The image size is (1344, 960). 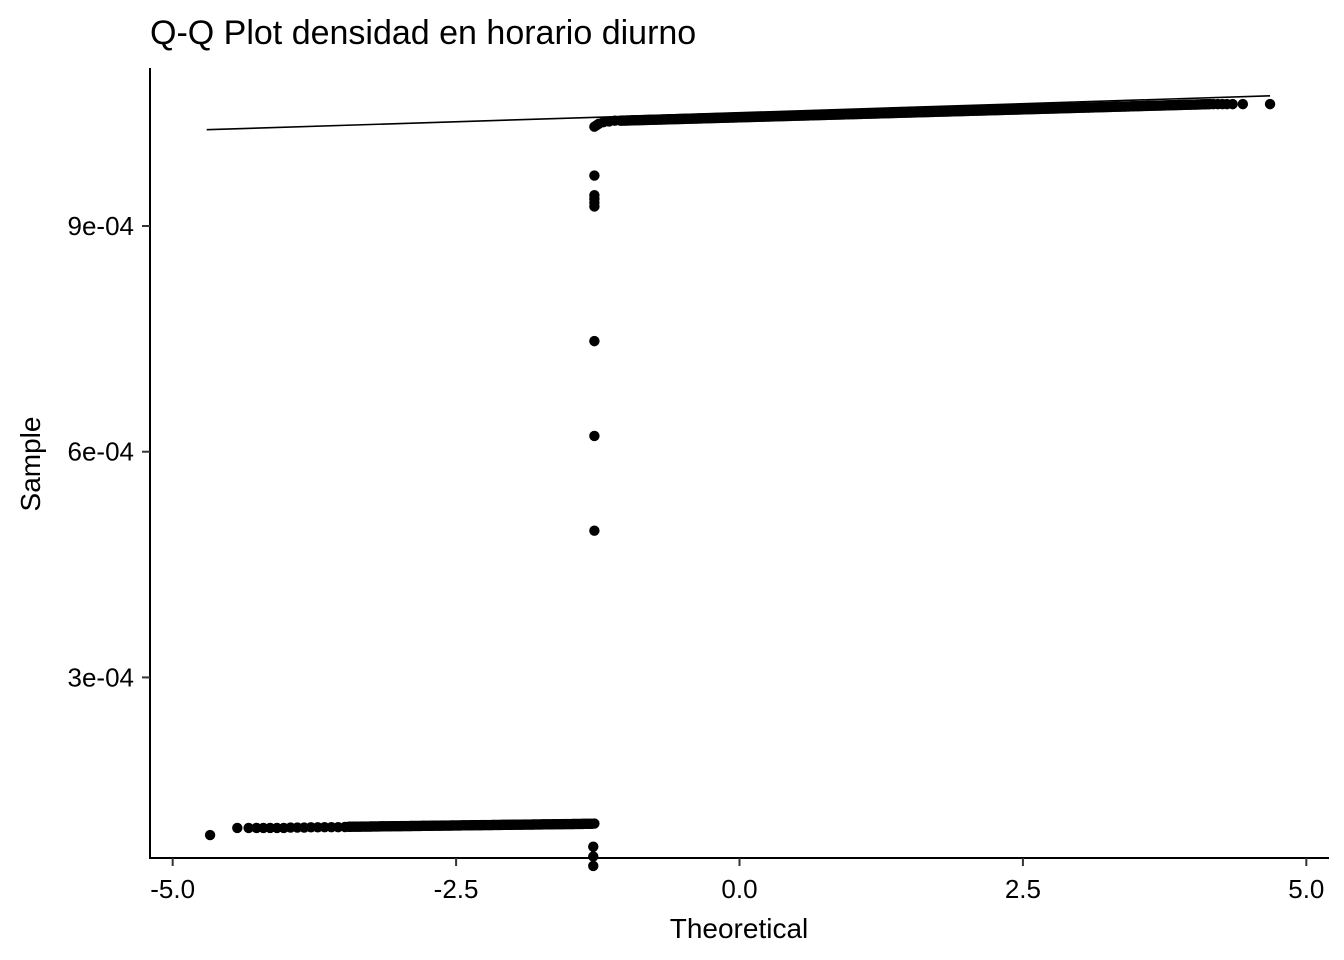 What do you see at coordinates (1306, 889) in the screenshot?
I see `x-tick-label: 5.0` at bounding box center [1306, 889].